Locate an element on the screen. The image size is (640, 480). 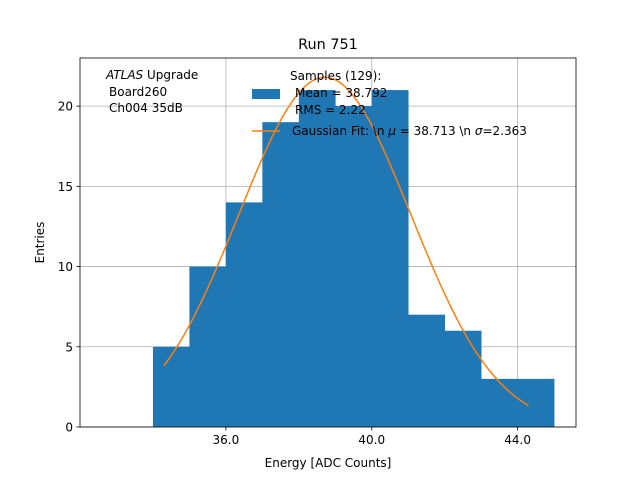
y-tick-label-2: 10 is located at coordinates (65, 267).